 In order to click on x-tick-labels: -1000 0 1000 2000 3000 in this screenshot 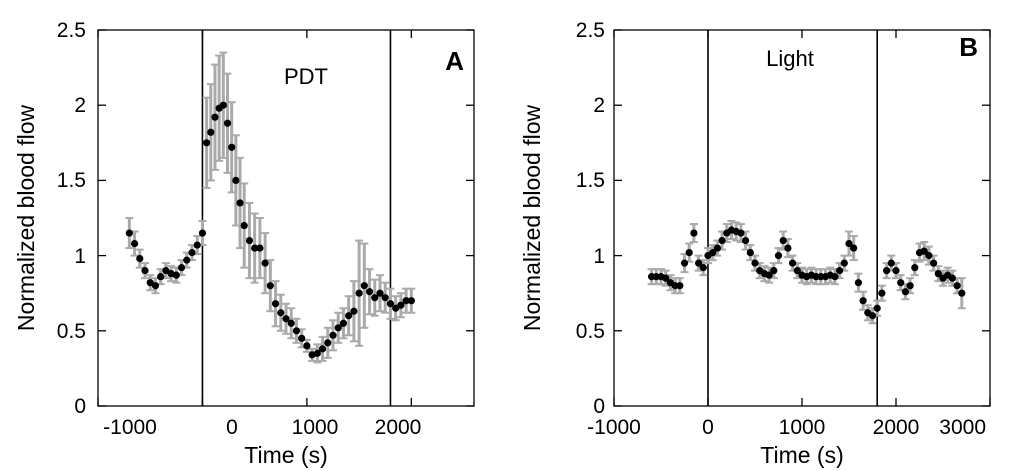, I will do `click(786, 427)`.